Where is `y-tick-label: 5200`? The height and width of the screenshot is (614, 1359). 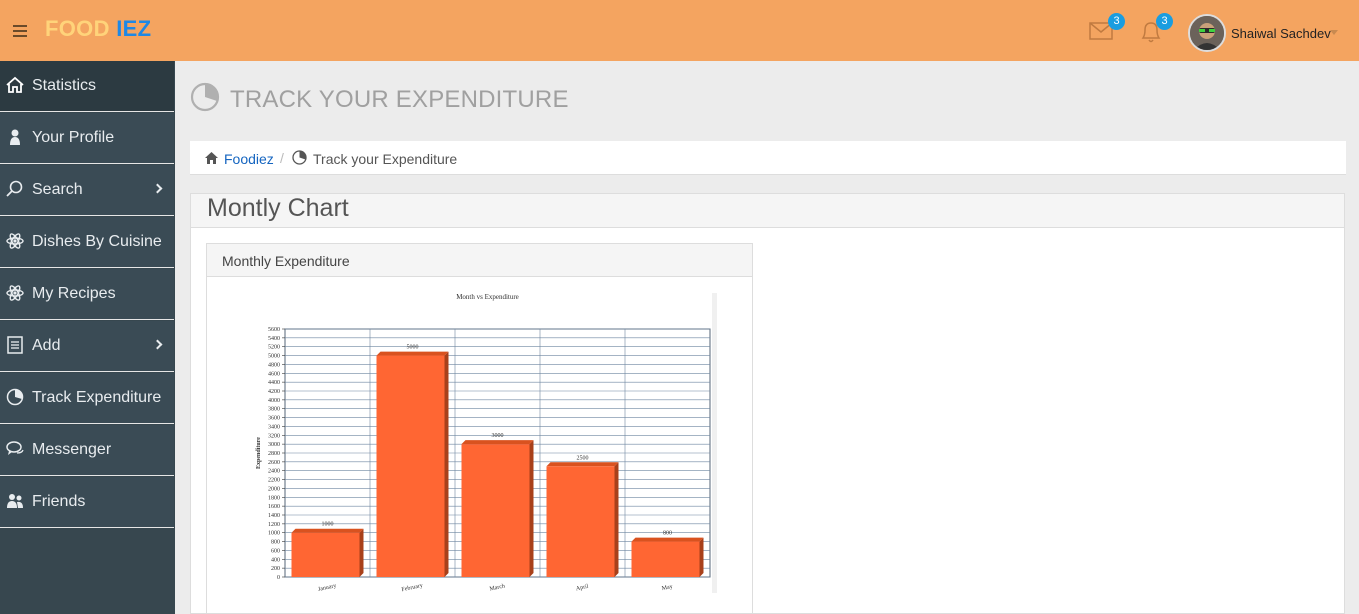 y-tick-label: 5200 is located at coordinates (274, 348).